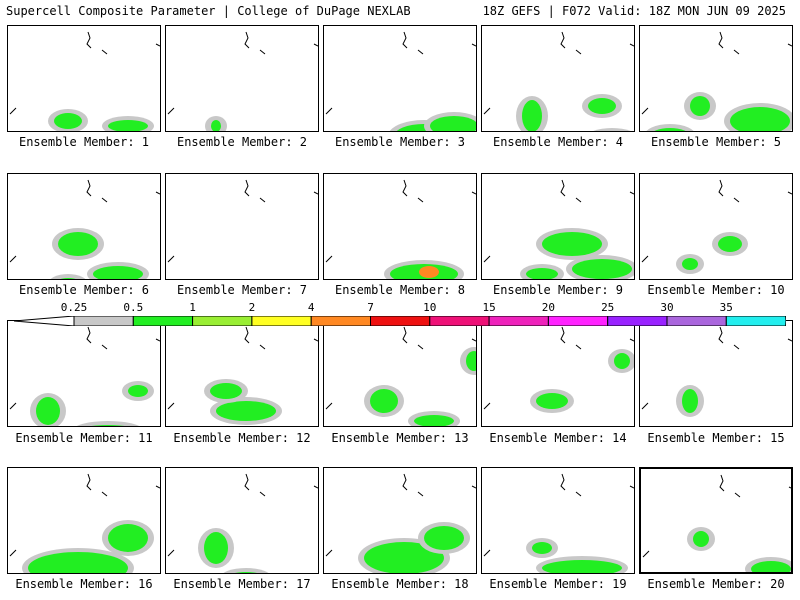 This screenshot has width=800, height=600. Describe the element at coordinates (558, 584) in the screenshot. I see `panel-label: Ensemble Member: 19` at that location.